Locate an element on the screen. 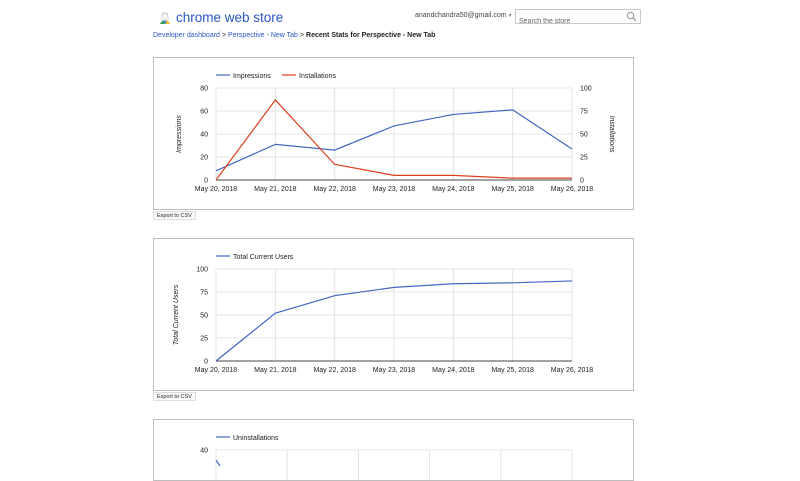 The image size is (800, 481). breadcrumb-current: Recent Stats for Perspective - New Tab is located at coordinates (371, 35).